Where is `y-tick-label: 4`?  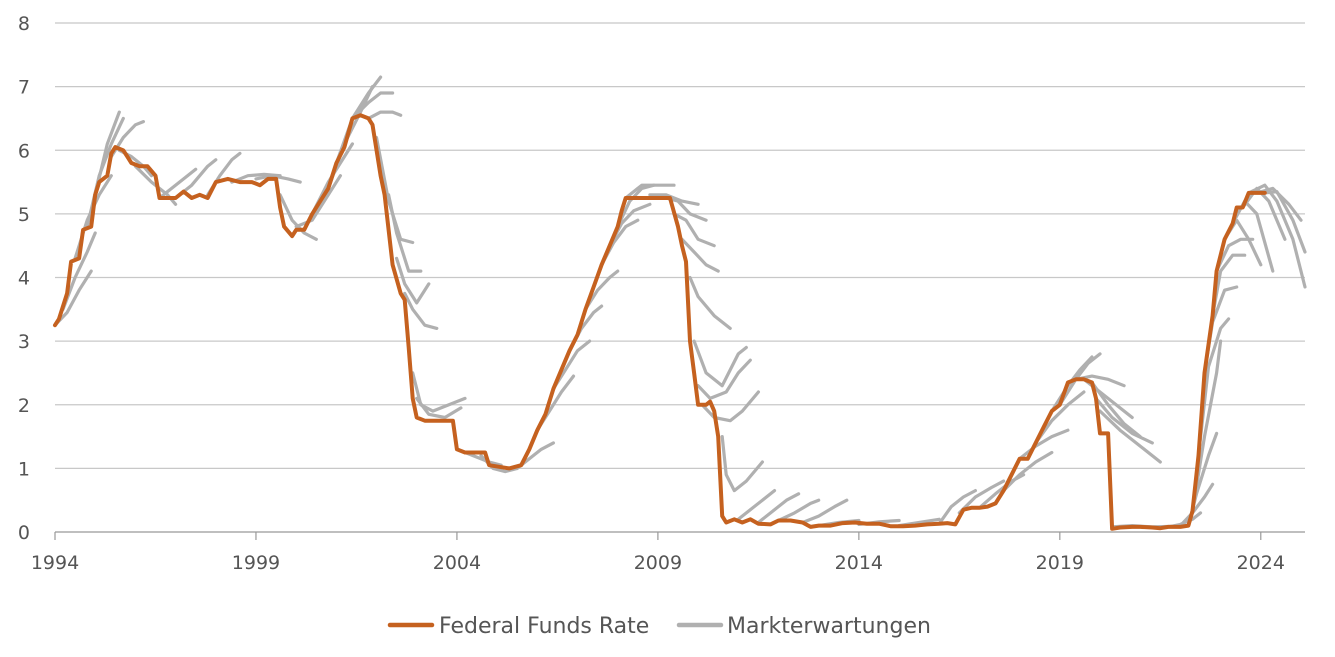
y-tick-label: 4 is located at coordinates (24, 279).